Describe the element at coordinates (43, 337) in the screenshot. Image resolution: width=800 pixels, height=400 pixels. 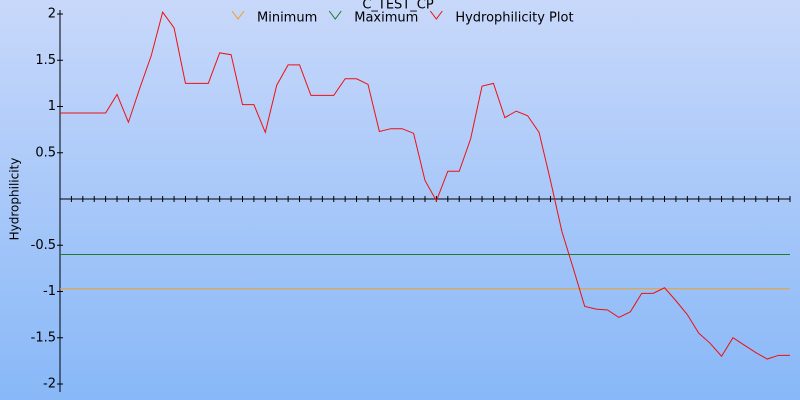
I see `y-tick-label: -1.5` at that location.